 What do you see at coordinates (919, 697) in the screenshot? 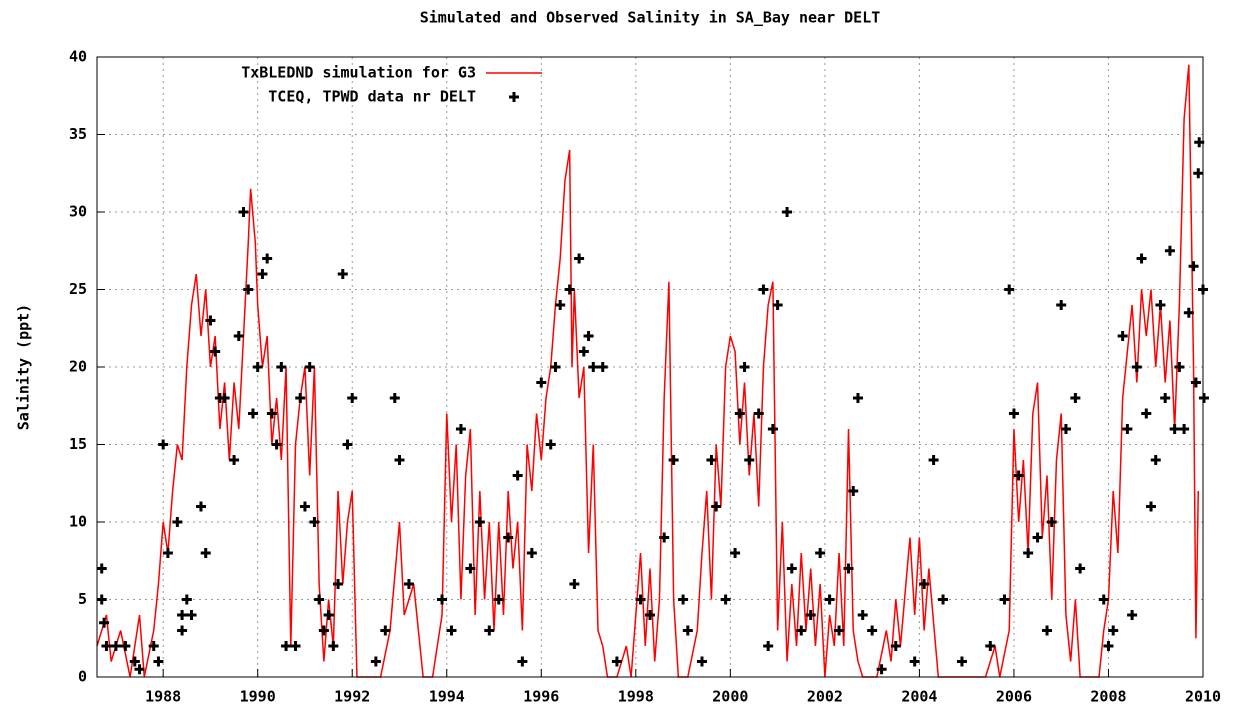
I see `x-tick-label: 2004` at bounding box center [919, 697].